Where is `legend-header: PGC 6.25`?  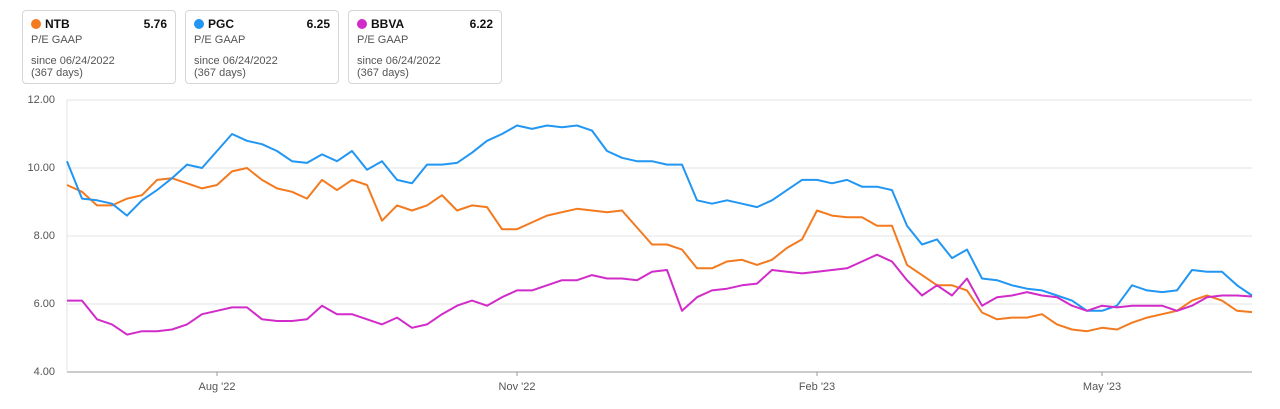 legend-header: PGC 6.25 is located at coordinates (262, 24).